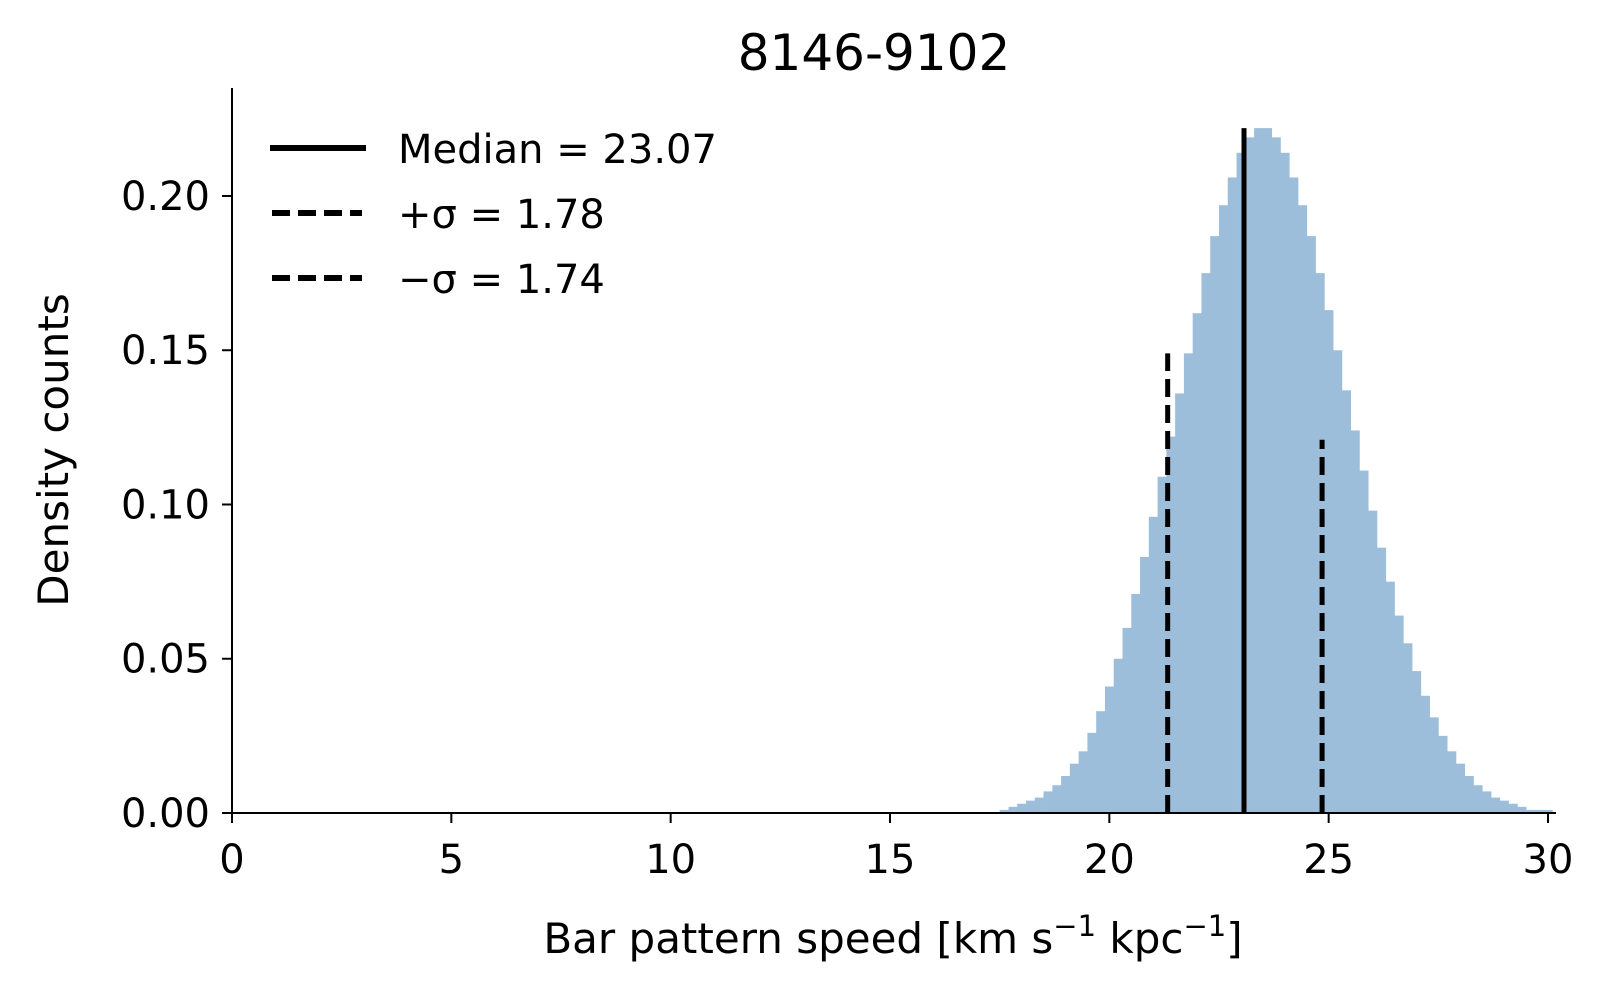 The height and width of the screenshot is (1000, 1600). What do you see at coordinates (165, 505) in the screenshot?
I see `y-tick-label: 0.10` at bounding box center [165, 505].